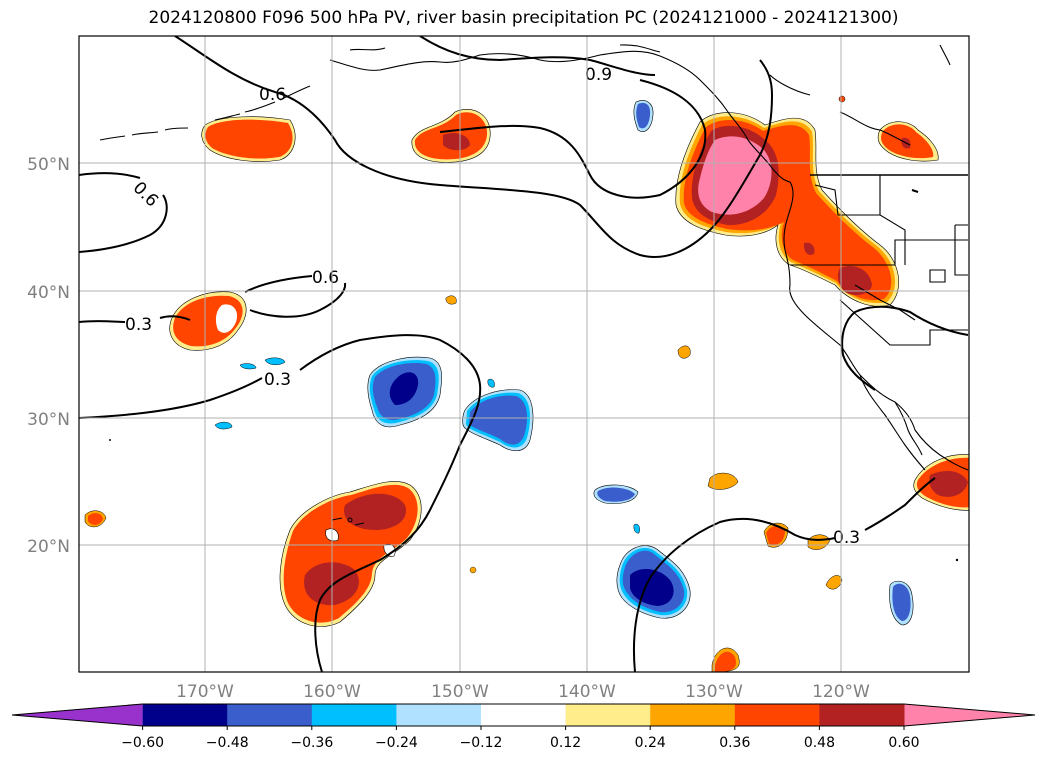 The height and width of the screenshot is (765, 1047). Describe the element at coordinates (460, 692) in the screenshot. I see `lon-label: 150°W` at that location.